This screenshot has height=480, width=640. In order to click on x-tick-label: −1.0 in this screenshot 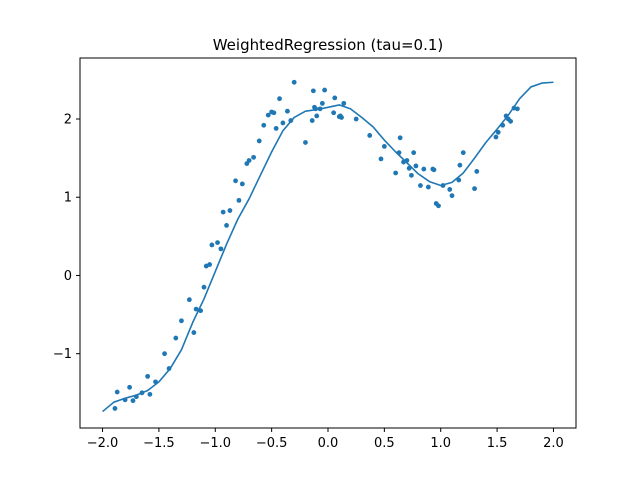, I will do `click(215, 443)`.